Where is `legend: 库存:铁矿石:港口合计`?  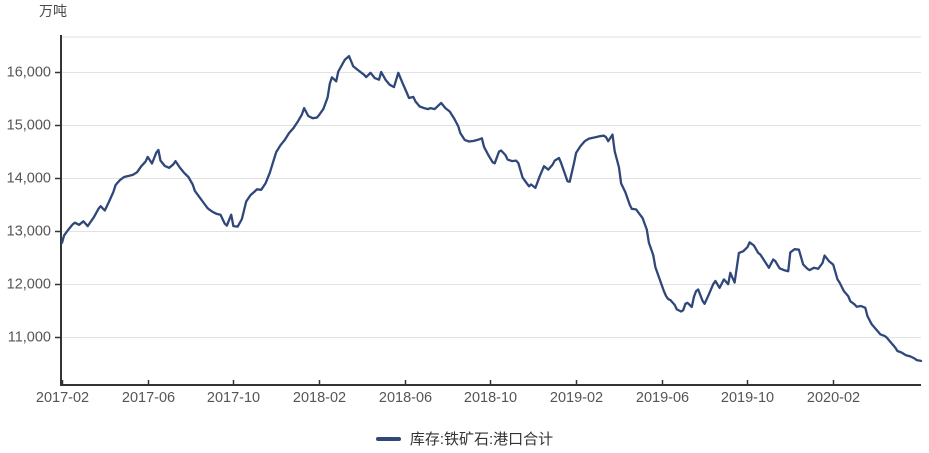 legend: 库存:铁矿石:港口合计 is located at coordinates (464, 438).